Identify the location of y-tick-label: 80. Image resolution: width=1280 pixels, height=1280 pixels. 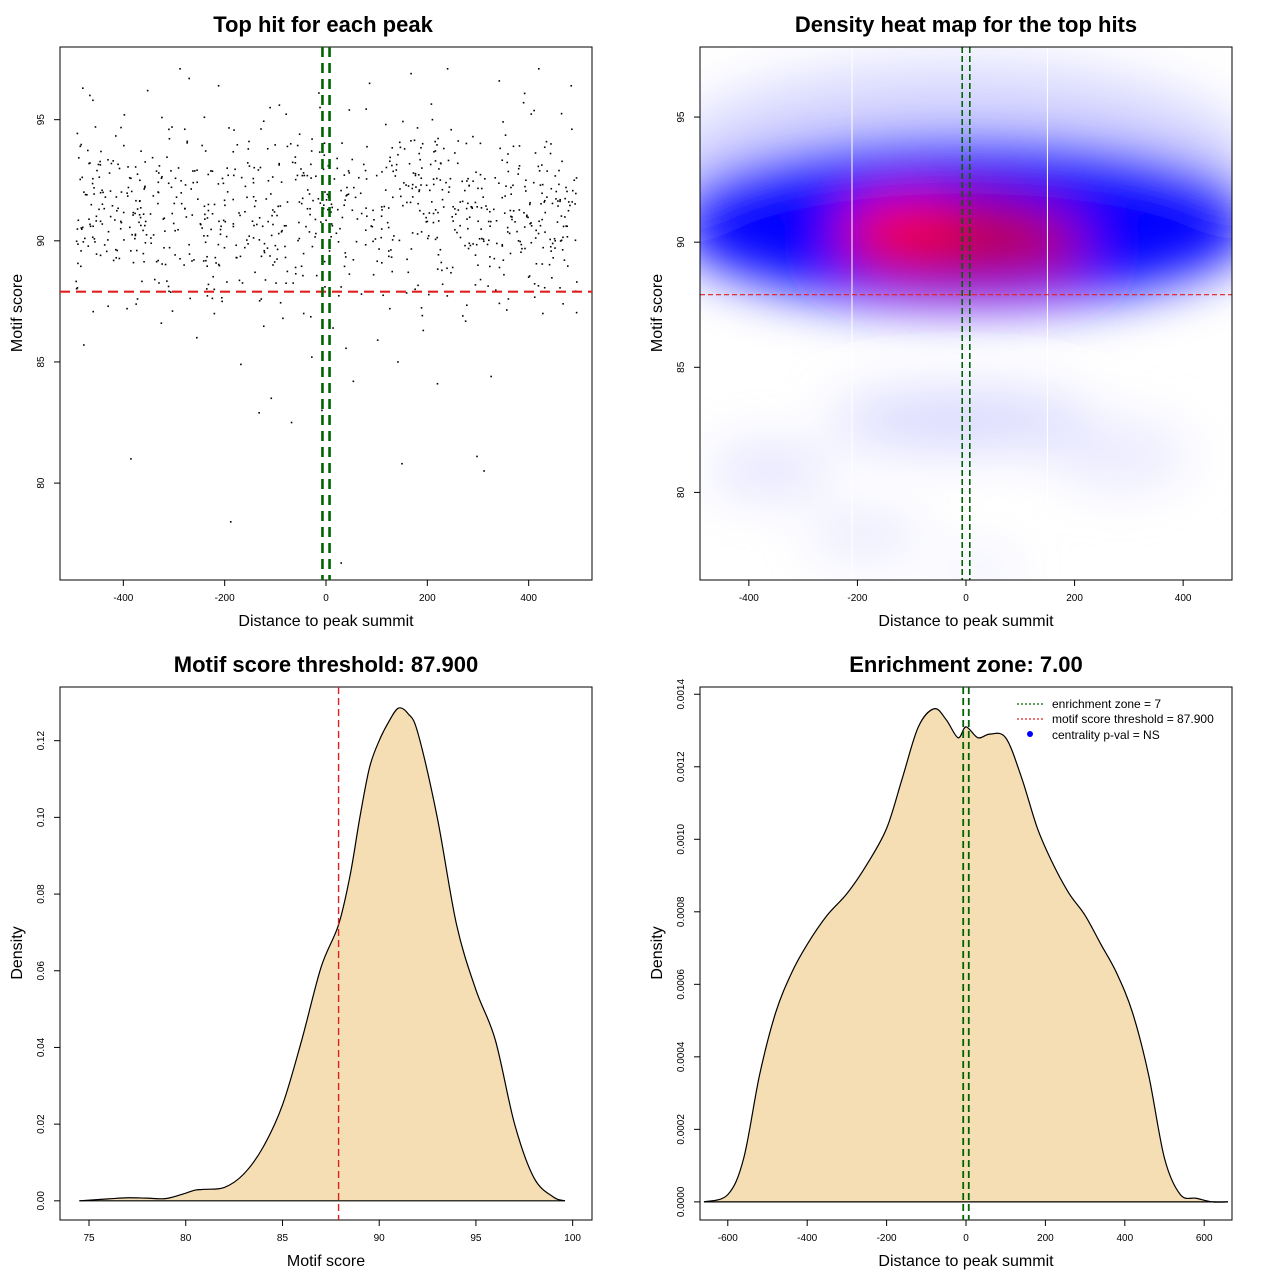
(41, 483).